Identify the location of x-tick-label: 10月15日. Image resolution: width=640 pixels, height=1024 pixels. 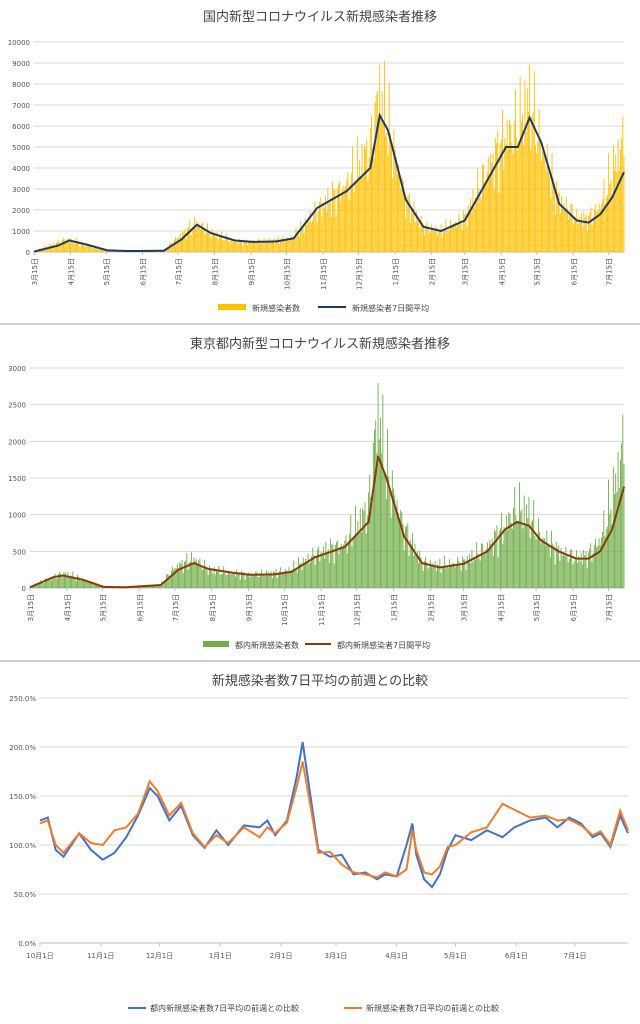
(288, 274).